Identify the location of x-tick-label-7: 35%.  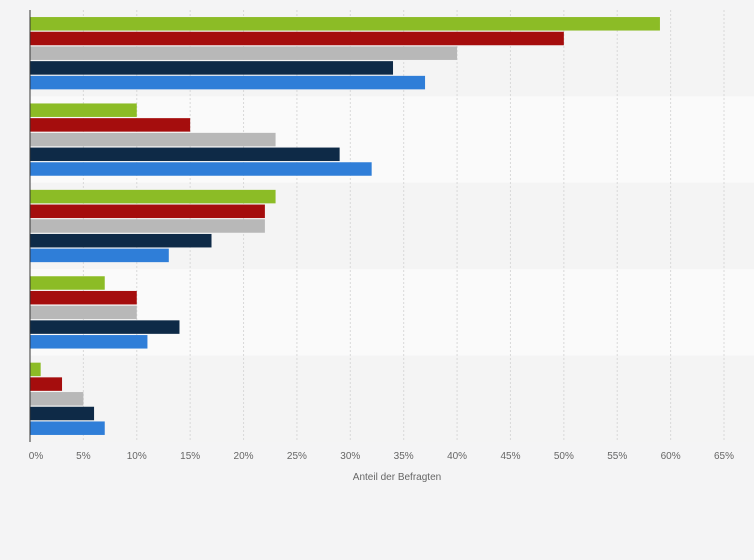
(404, 456).